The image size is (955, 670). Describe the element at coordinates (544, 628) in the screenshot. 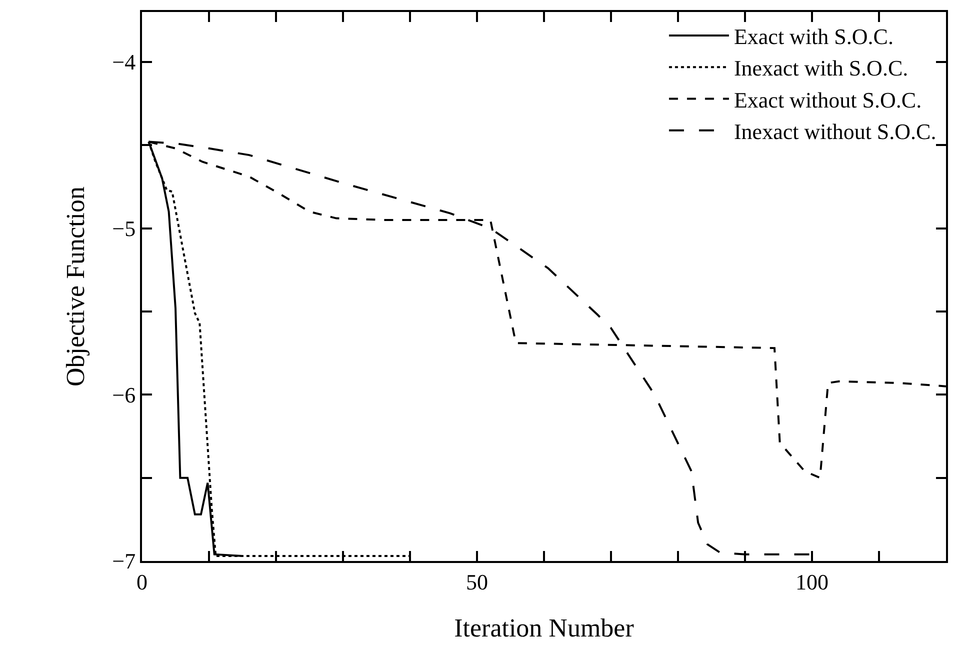

I see `x-axis-title: Iteration Number` at that location.